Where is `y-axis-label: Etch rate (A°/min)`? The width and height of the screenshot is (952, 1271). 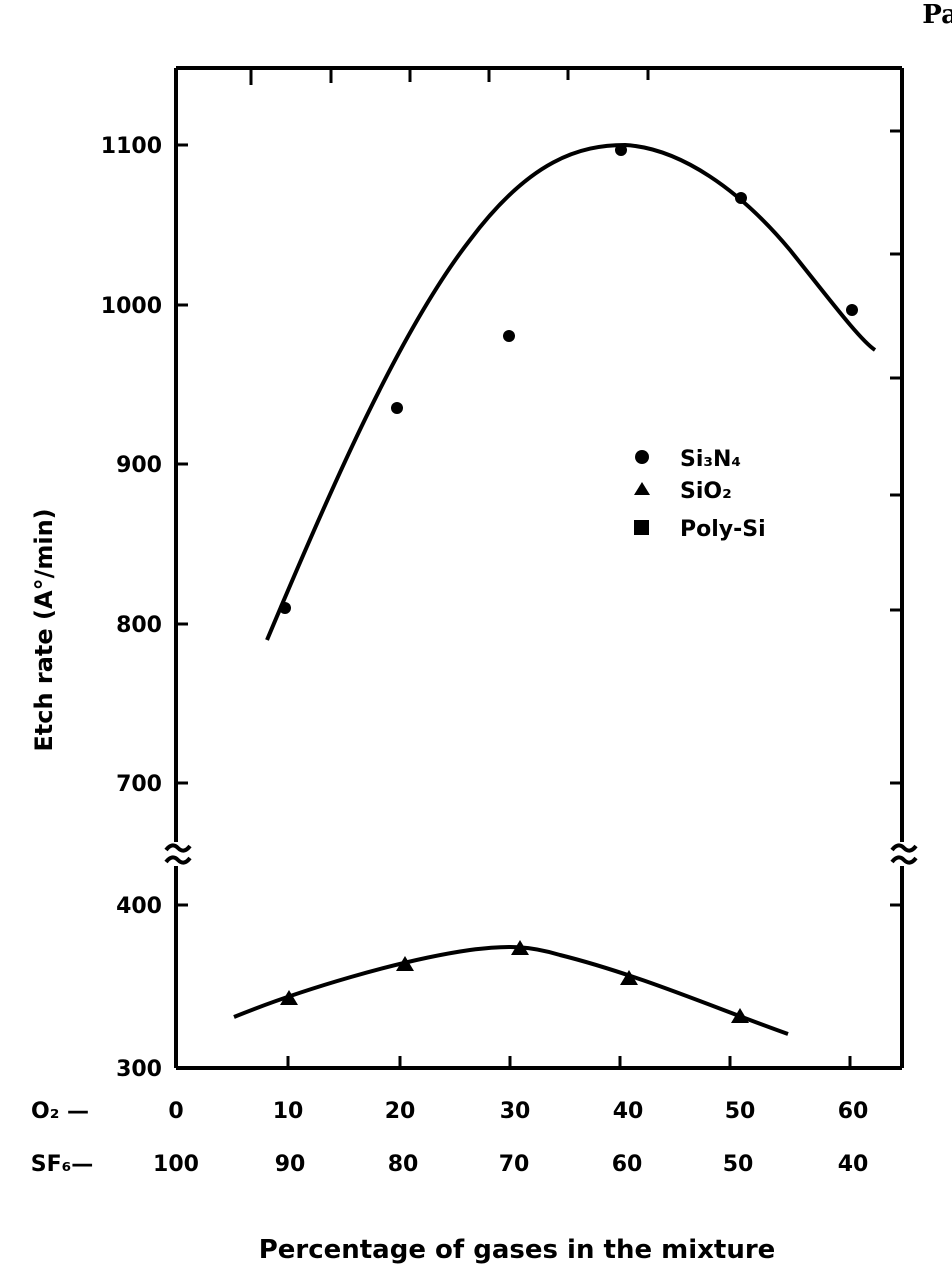
y-axis-label: Etch rate (A°/min) is located at coordinates (44, 629).